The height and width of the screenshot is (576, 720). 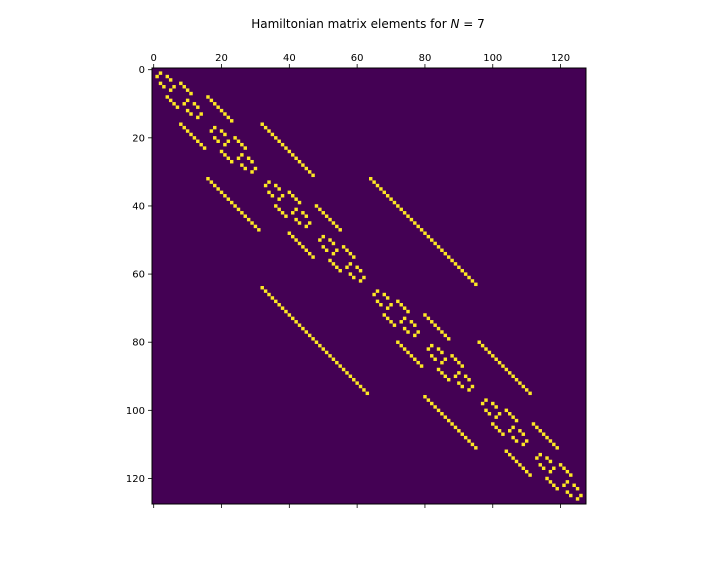 What do you see at coordinates (139, 275) in the screenshot?
I see `y-axis: 020406080100120` at bounding box center [139, 275].